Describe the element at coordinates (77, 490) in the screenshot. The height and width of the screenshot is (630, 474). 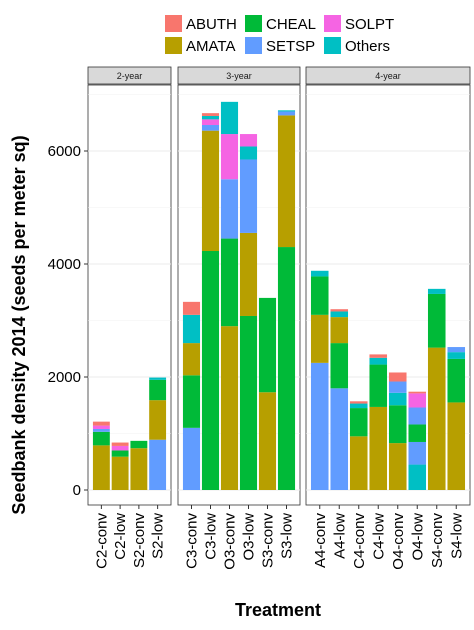
I see `y-tick-label-0: 0` at that location.